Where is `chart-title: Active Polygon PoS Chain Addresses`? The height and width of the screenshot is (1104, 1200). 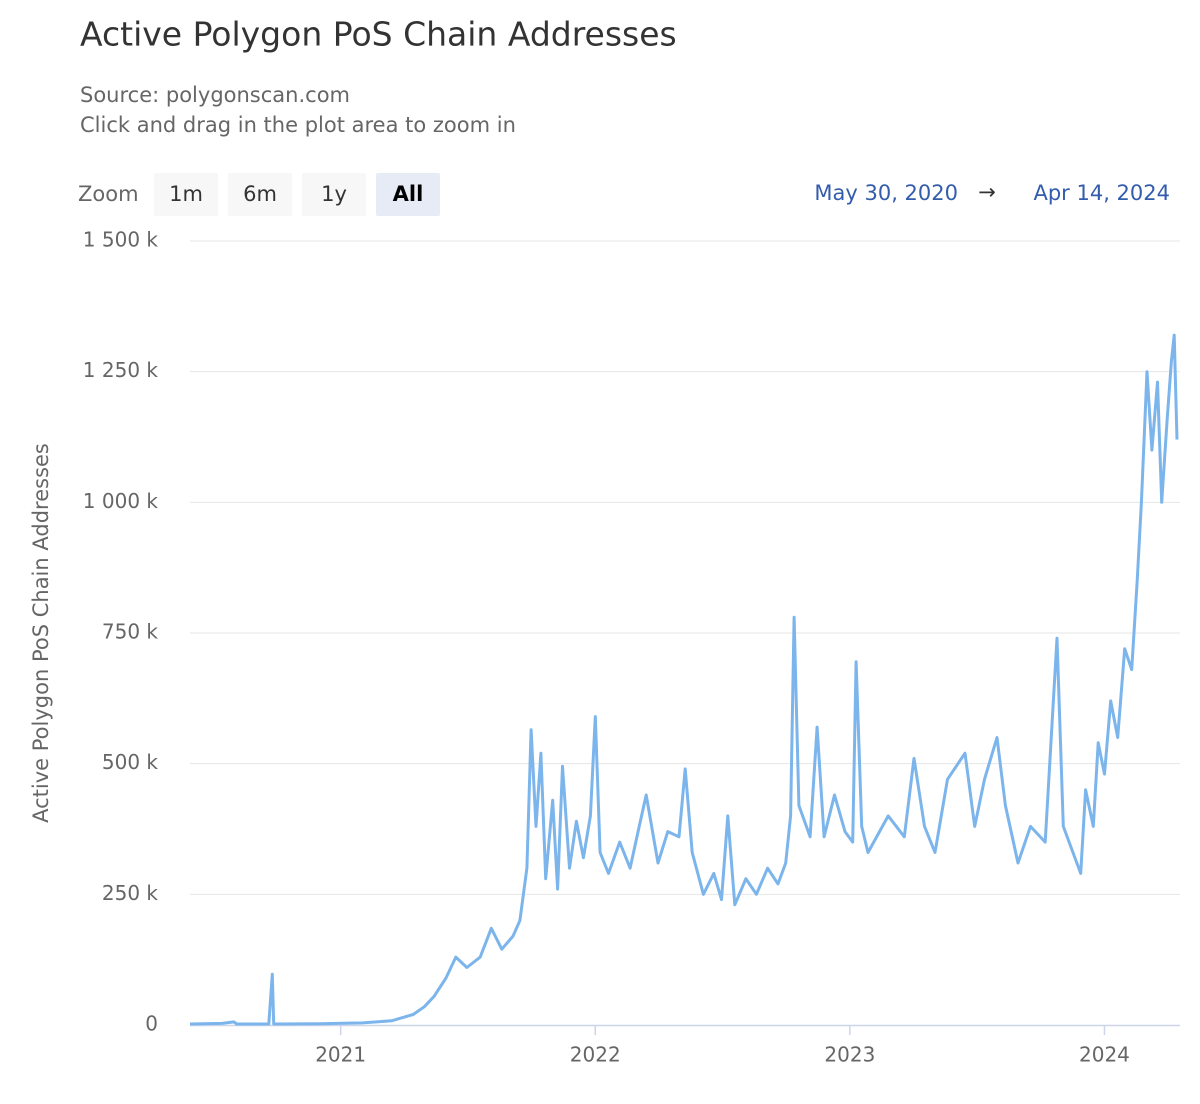 chart-title: Active Polygon PoS Chain Addresses is located at coordinates (378, 34).